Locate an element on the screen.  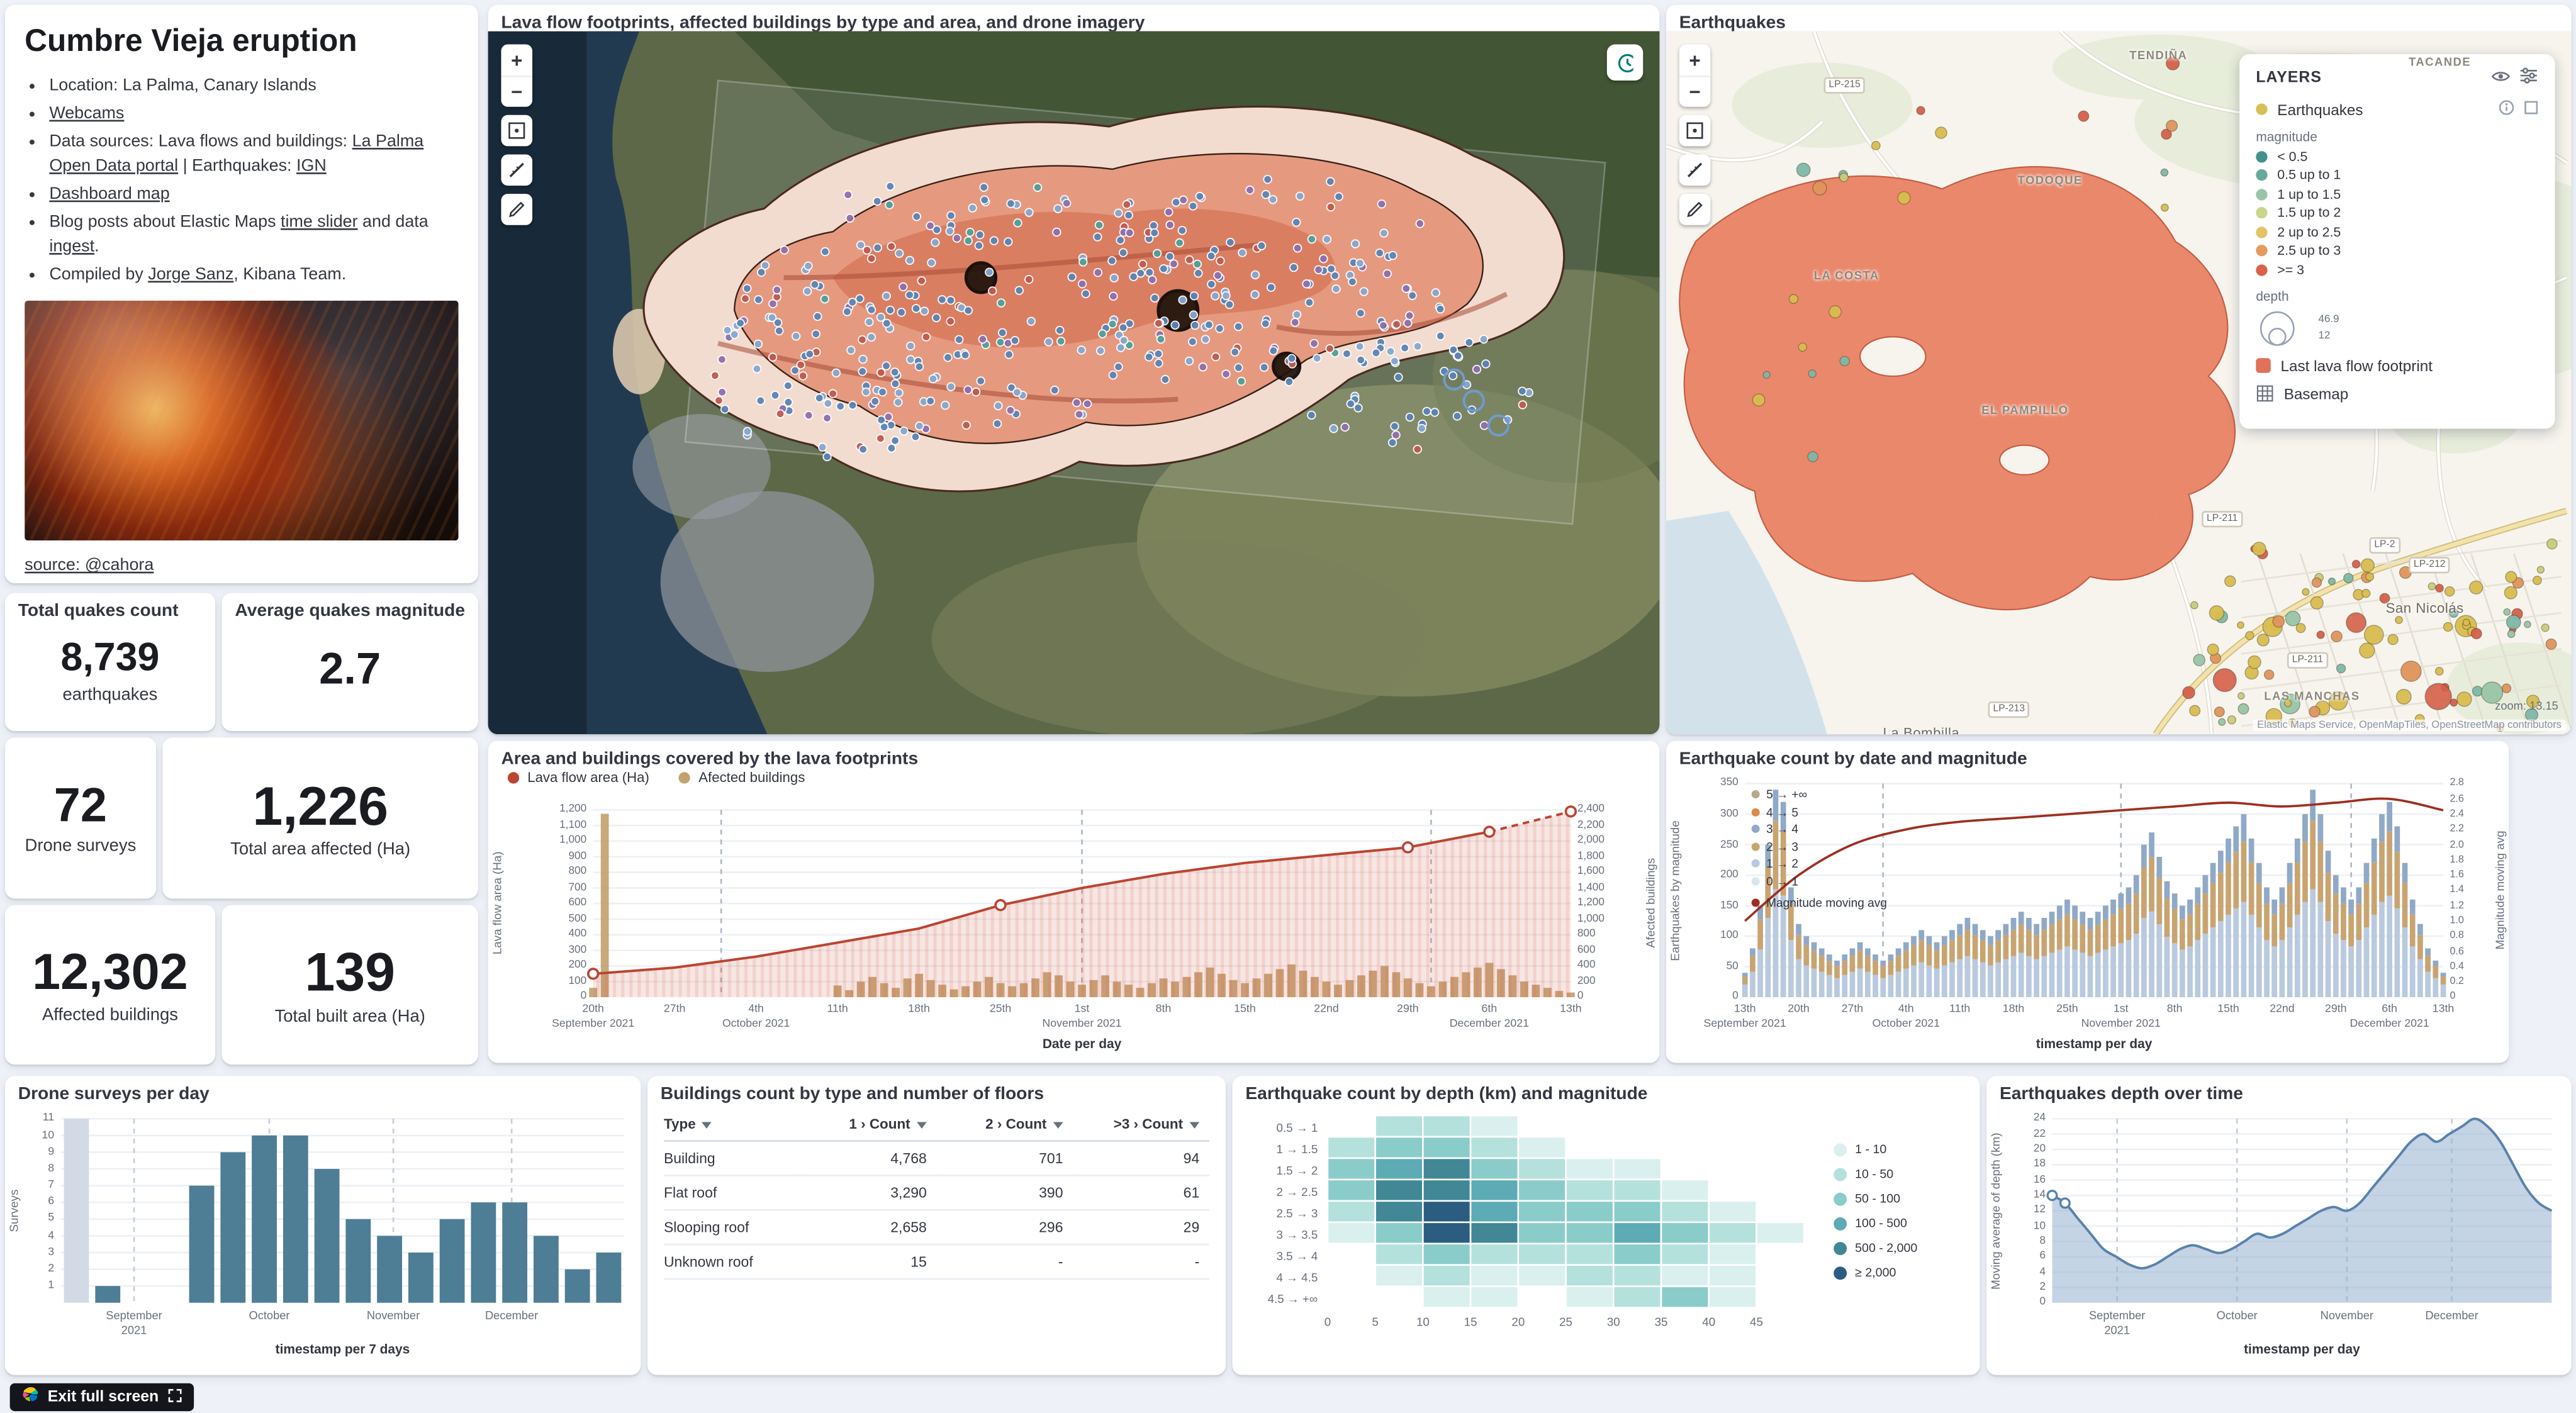
table-header: 2 › Count is located at coordinates (1004, 1125).